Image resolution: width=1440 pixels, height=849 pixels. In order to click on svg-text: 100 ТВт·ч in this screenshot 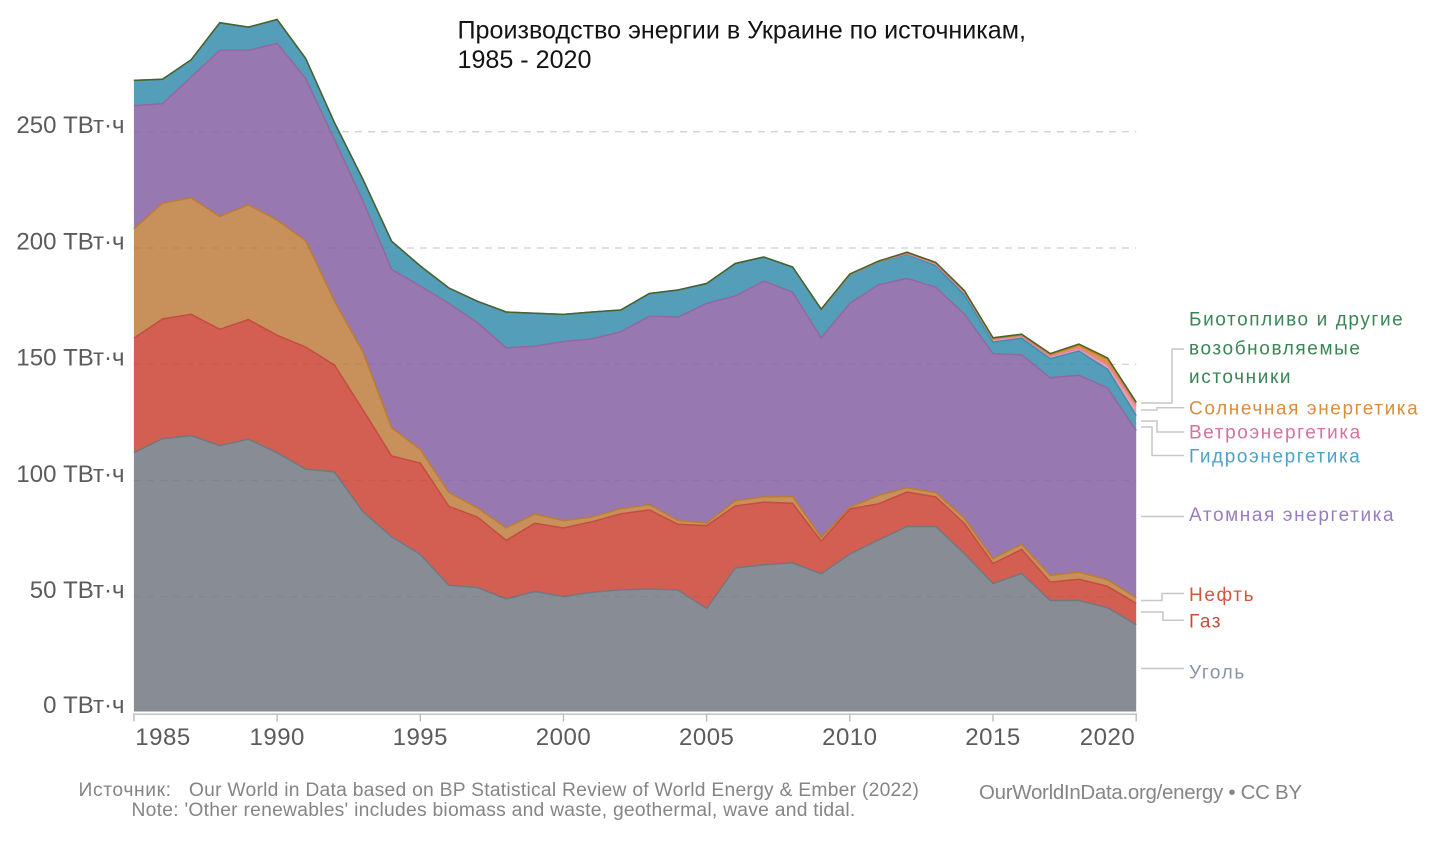, I will do `click(70, 474)`.